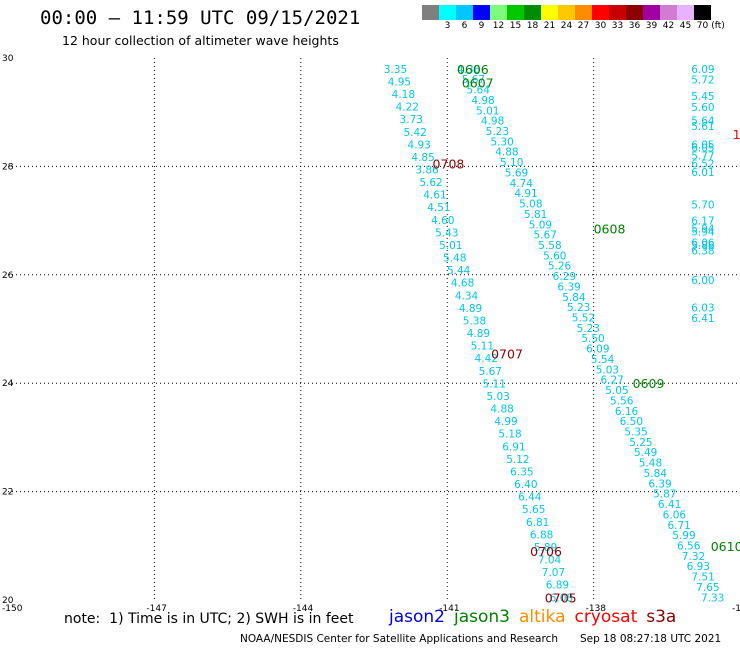 This screenshot has height=650, width=740. I want to click on satellite-label: cryosat, so click(606, 617).